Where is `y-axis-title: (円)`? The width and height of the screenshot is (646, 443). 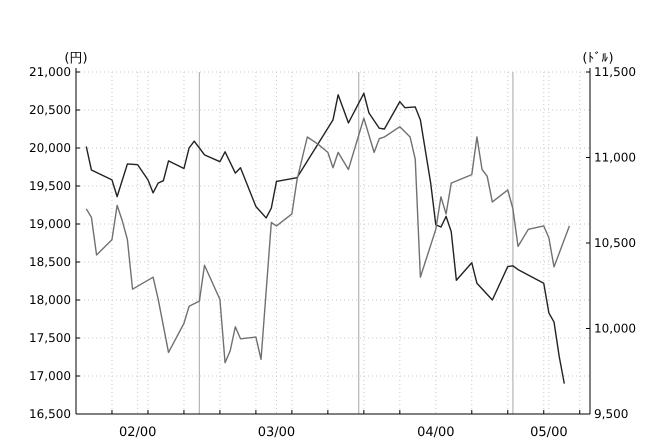
y-axis-title: (円) is located at coordinates (76, 58).